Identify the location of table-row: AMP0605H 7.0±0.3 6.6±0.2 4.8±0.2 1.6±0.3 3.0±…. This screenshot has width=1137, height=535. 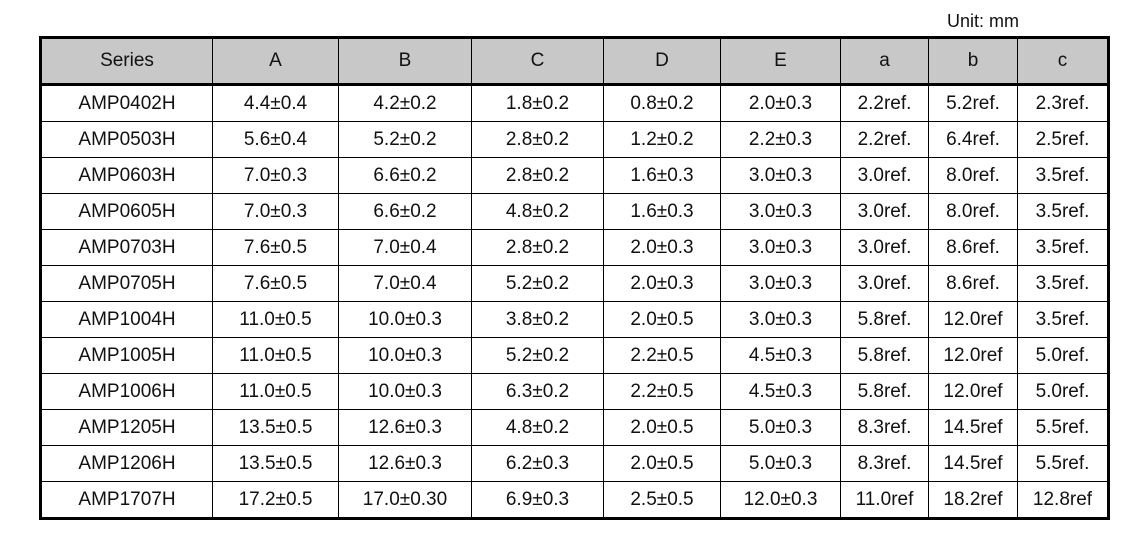
(574, 211).